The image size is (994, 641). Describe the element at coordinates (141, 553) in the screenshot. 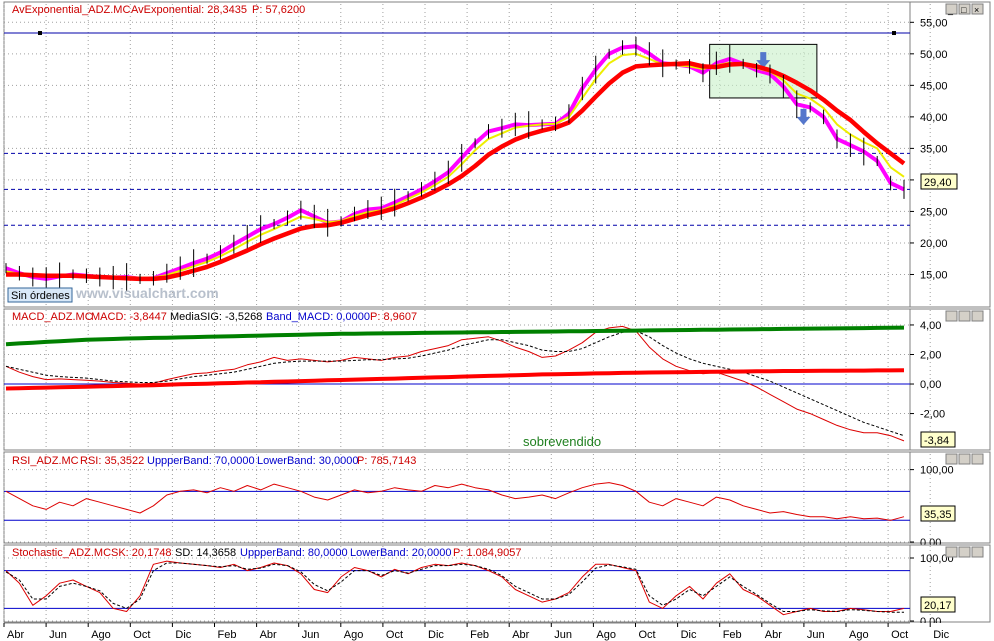

I see `stoch-header-sk: SK: 20,1748` at that location.